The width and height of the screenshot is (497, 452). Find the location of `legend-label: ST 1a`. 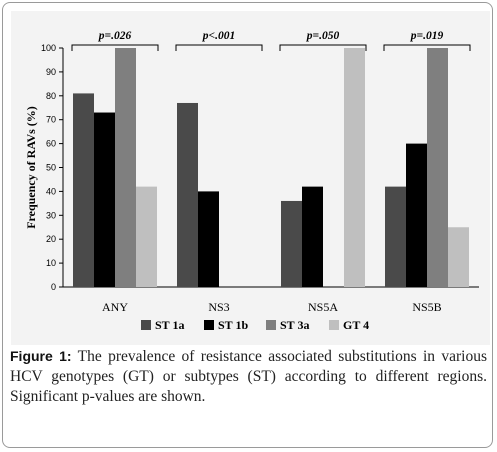

legend-label: ST 1a is located at coordinates (169, 325).